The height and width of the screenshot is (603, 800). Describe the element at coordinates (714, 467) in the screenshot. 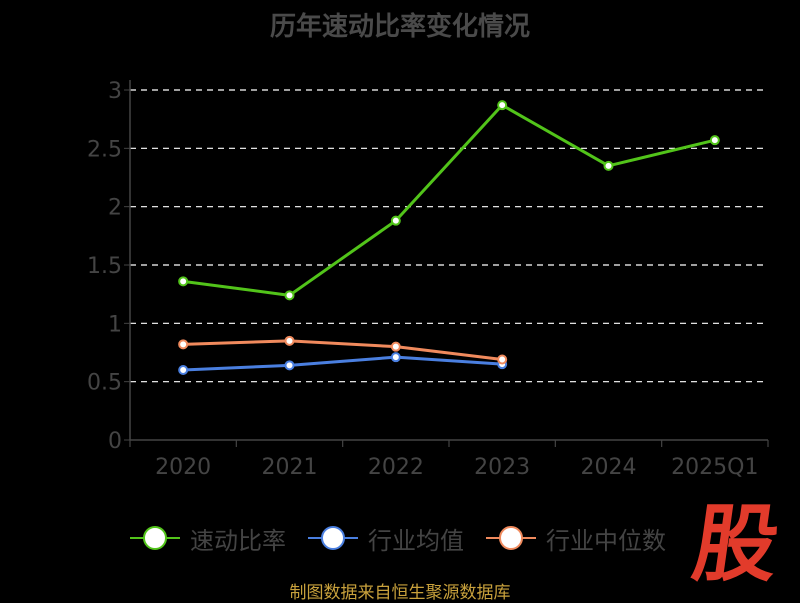

I see `x-tick-label: 2025Q1` at that location.